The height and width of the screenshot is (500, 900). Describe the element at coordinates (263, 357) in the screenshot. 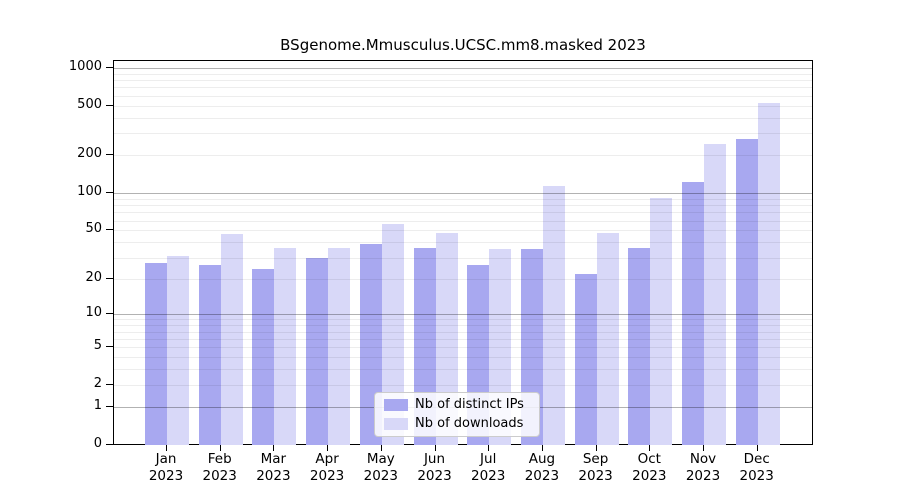

I see `bar-mar-ips` at that location.